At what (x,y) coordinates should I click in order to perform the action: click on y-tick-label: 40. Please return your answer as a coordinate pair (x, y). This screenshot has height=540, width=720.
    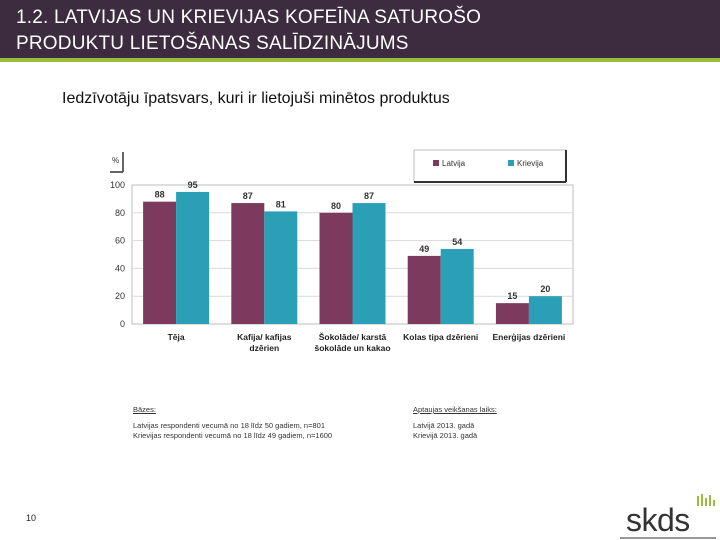
    Looking at the image, I should click on (120, 268).